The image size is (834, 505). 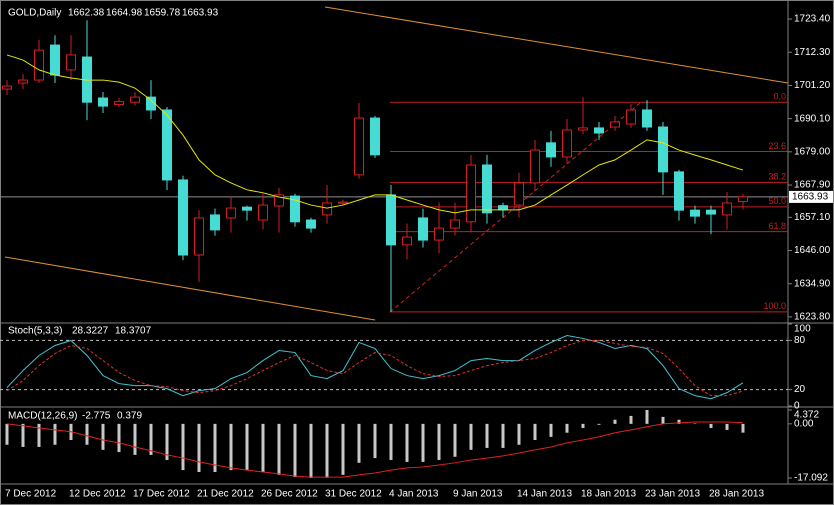 What do you see at coordinates (800, 340) in the screenshot?
I see `y-tick-label: 80` at bounding box center [800, 340].